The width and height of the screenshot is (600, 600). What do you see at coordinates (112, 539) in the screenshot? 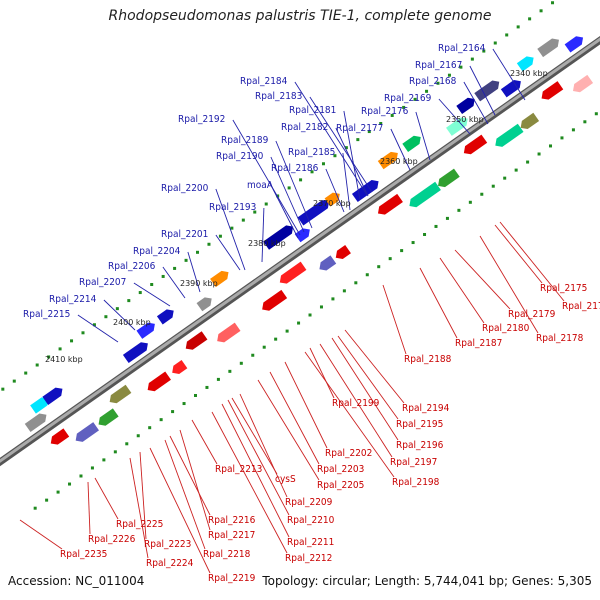
I see `reverse-gene-label: Rpal_2226` at bounding box center [112, 539].